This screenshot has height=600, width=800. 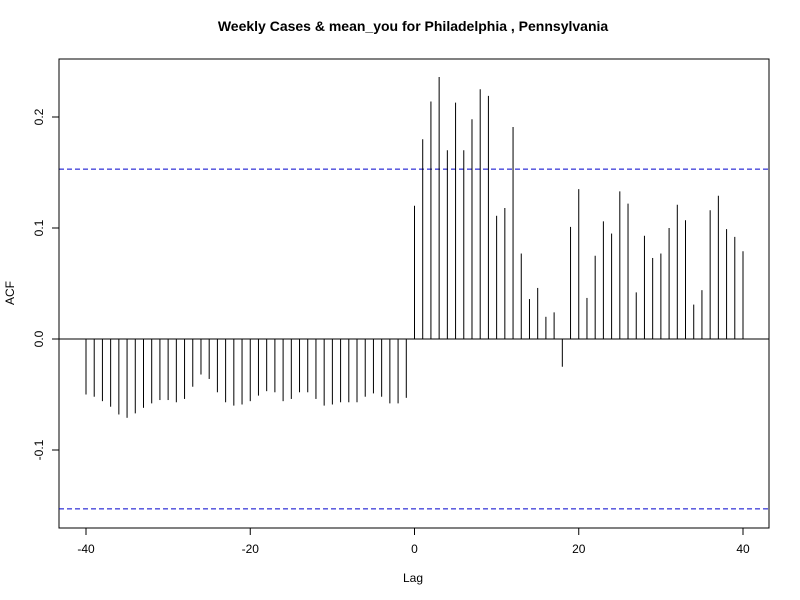 What do you see at coordinates (39, 116) in the screenshot?
I see `y-tick-label: 0.2` at bounding box center [39, 116].